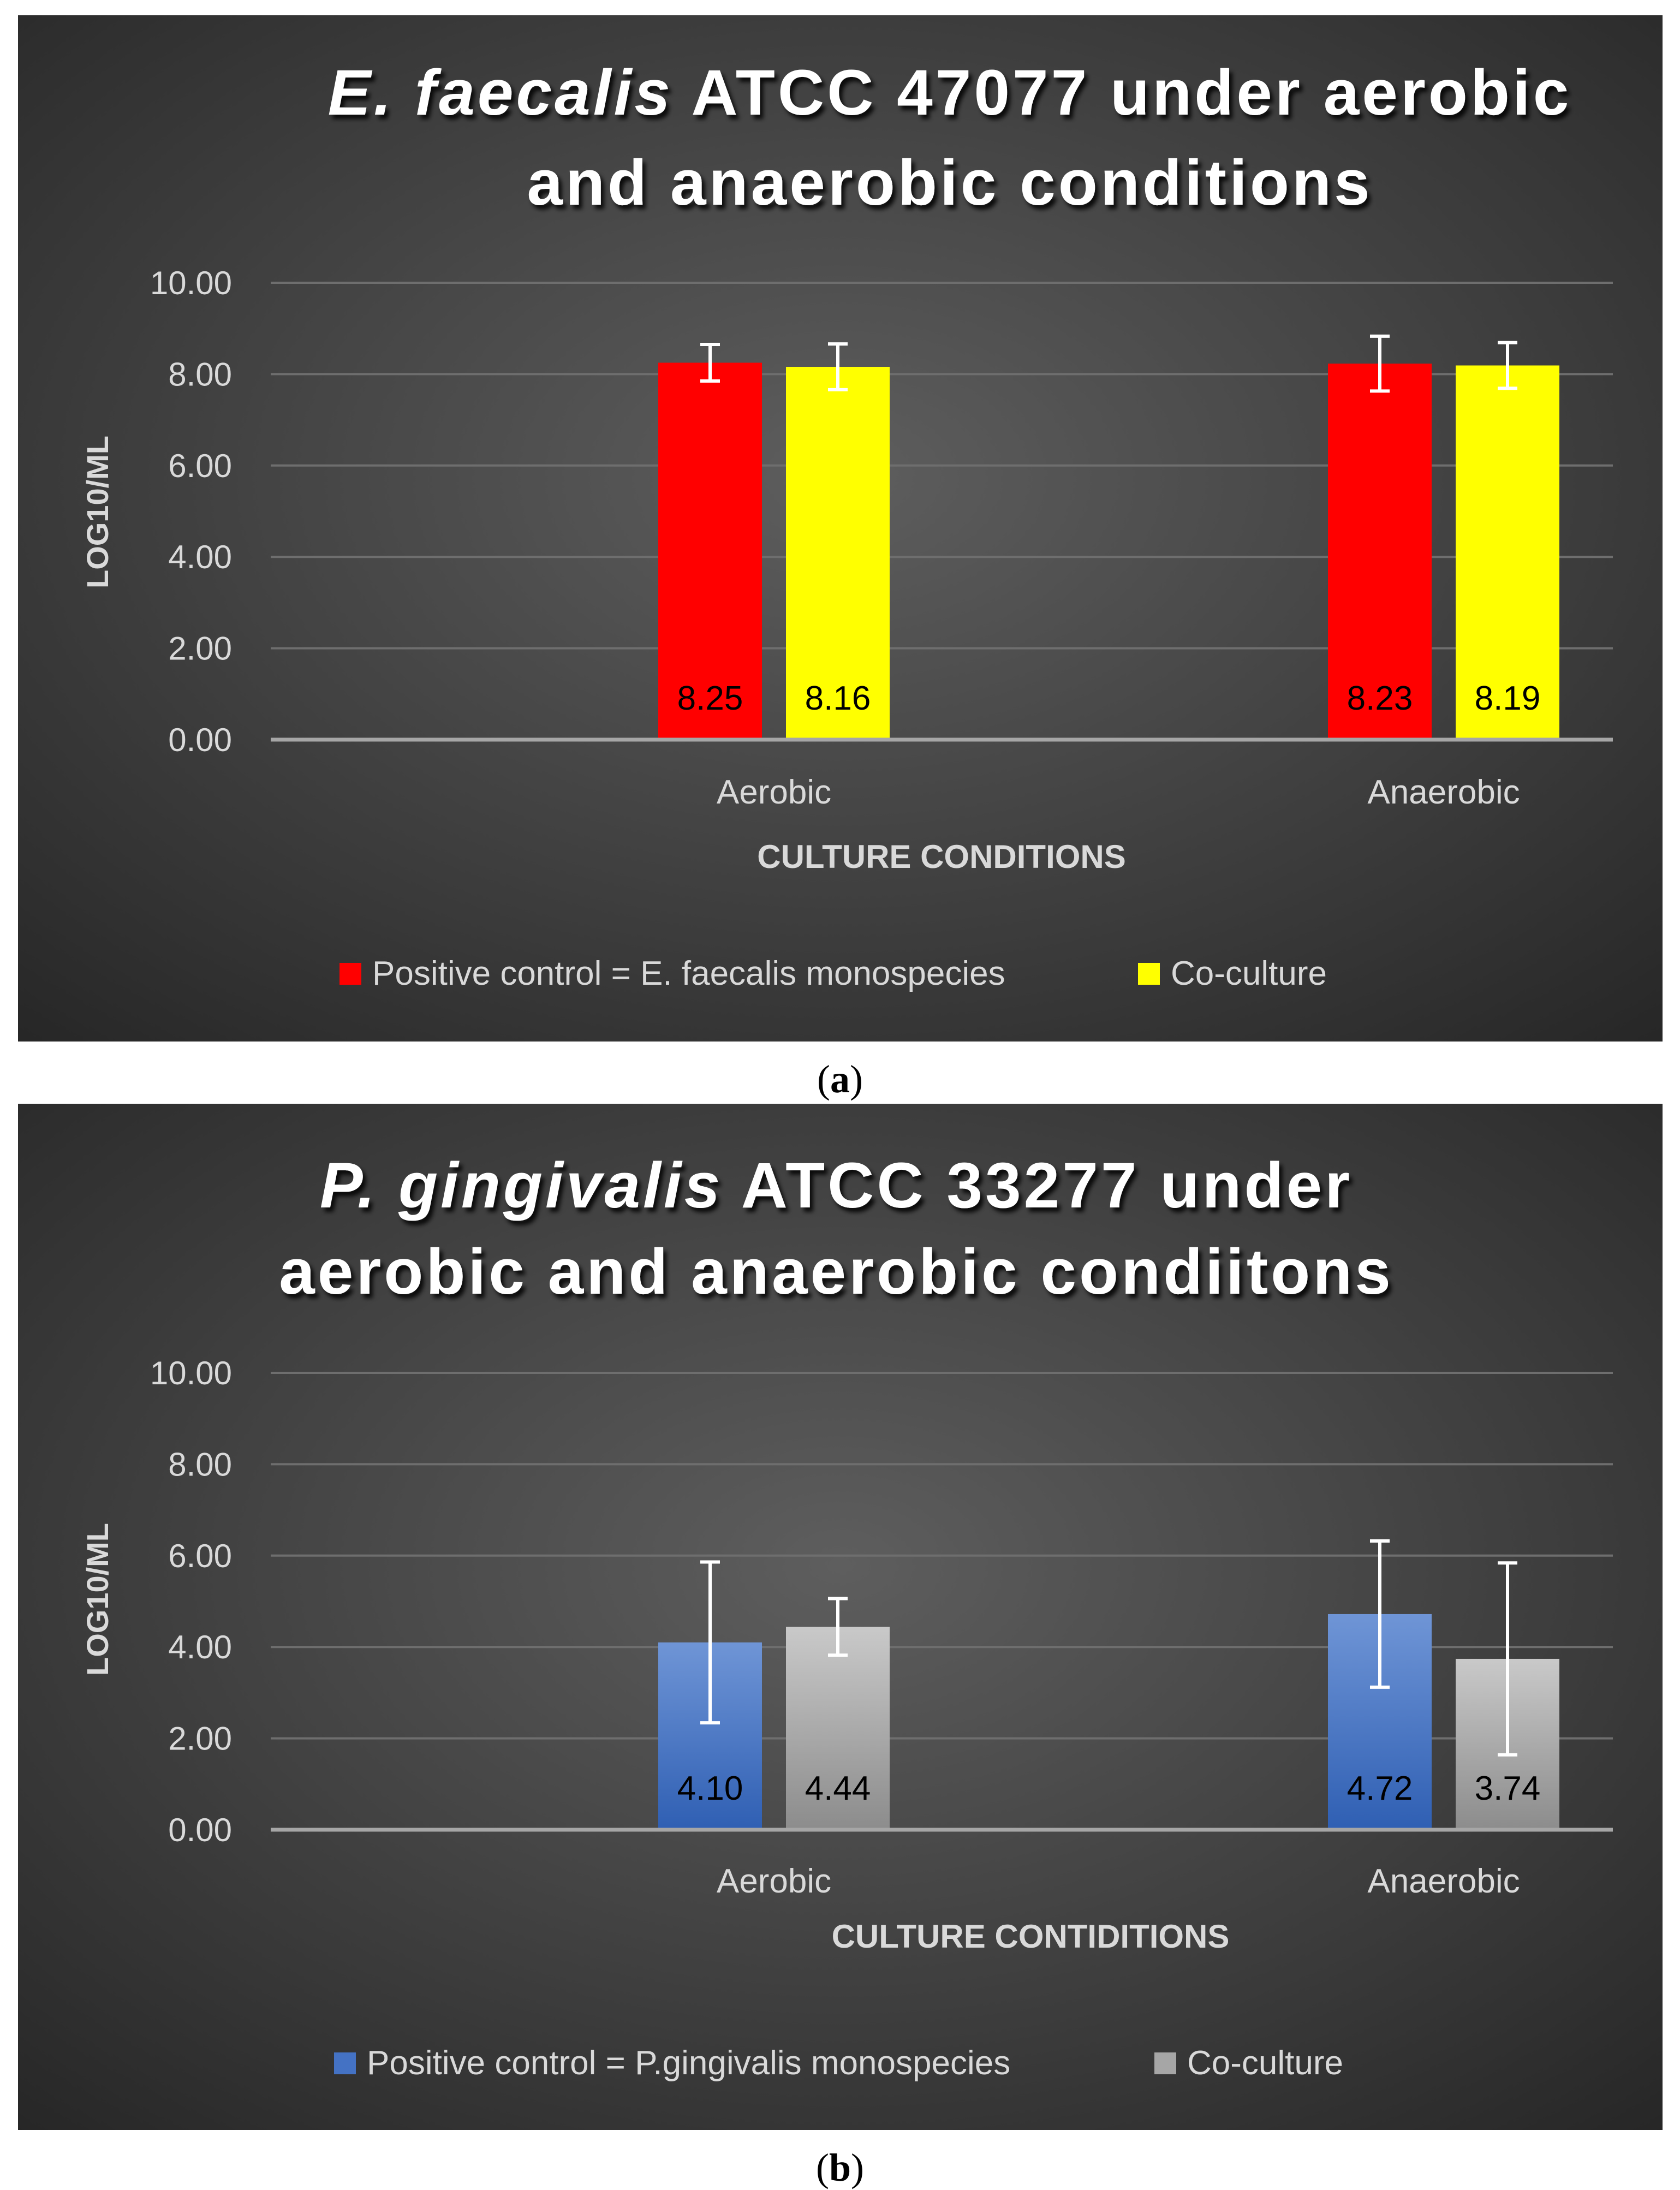 This screenshot has width=1680, height=2190. What do you see at coordinates (200, 1647) in the screenshot?
I see `chart-b-ytick-label: 4.00` at bounding box center [200, 1647].